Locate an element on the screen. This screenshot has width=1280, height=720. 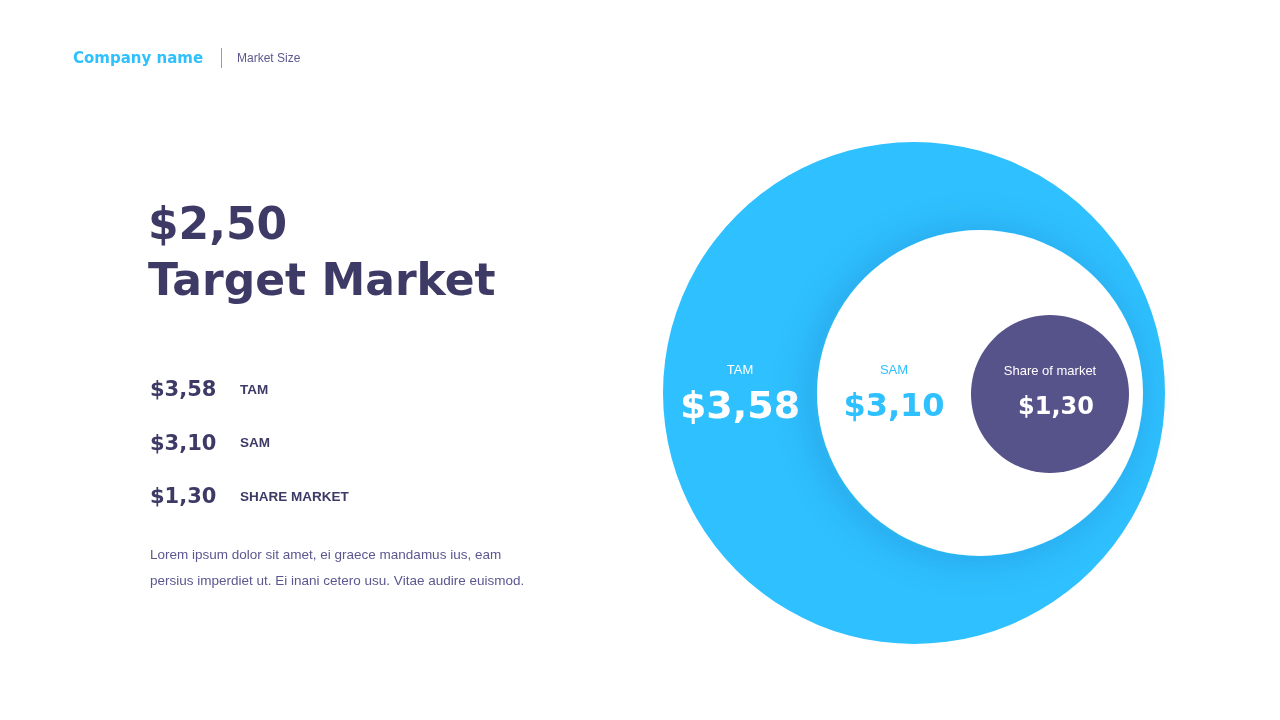
text: Company name is located at coordinates (138, 58).